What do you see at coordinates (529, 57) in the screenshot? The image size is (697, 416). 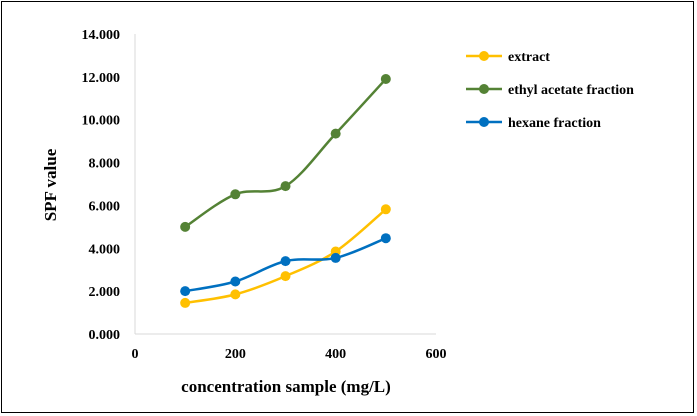 I see `legend-label: extract` at bounding box center [529, 57].